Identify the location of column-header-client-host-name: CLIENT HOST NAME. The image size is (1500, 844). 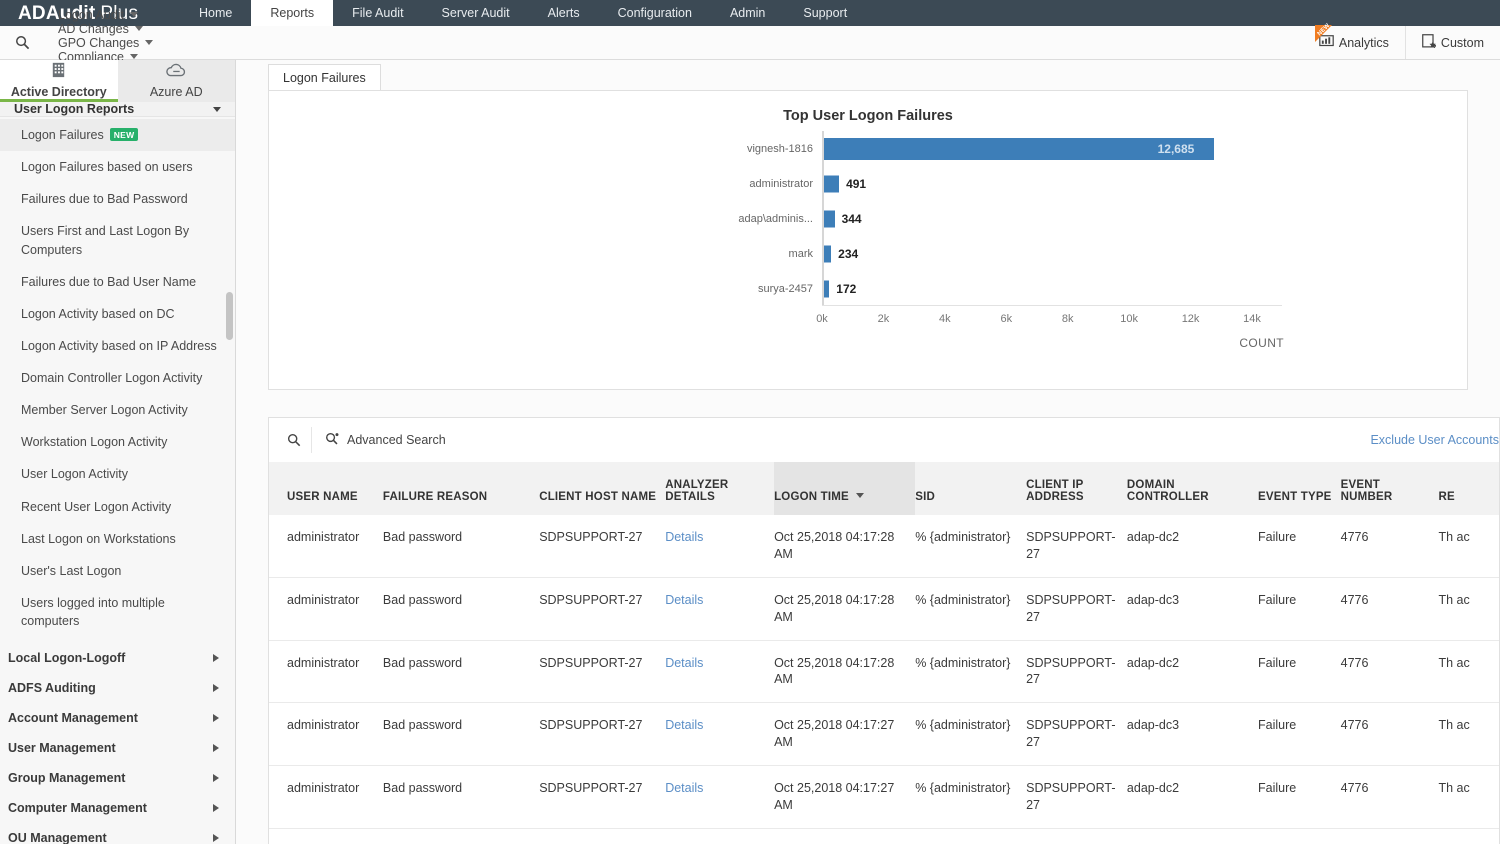
(602, 488).